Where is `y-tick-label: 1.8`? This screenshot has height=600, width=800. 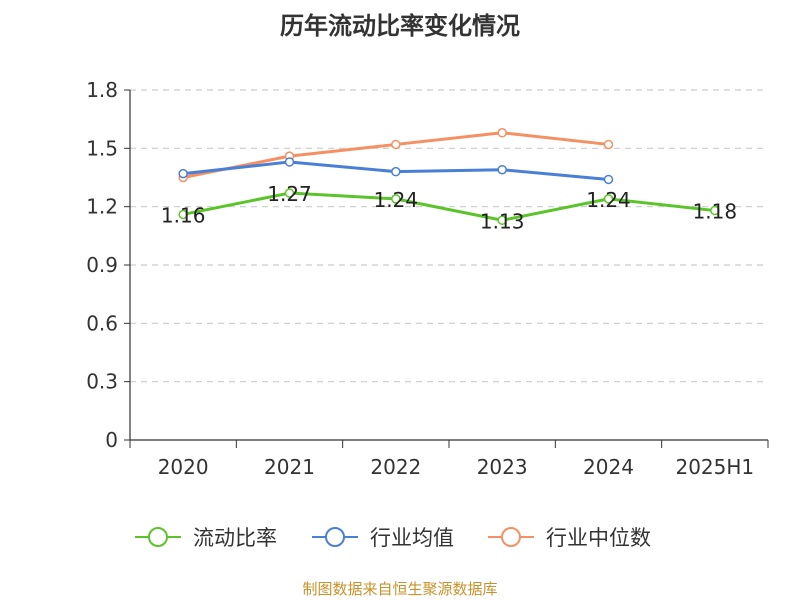
y-tick-label: 1.8 is located at coordinates (102, 90).